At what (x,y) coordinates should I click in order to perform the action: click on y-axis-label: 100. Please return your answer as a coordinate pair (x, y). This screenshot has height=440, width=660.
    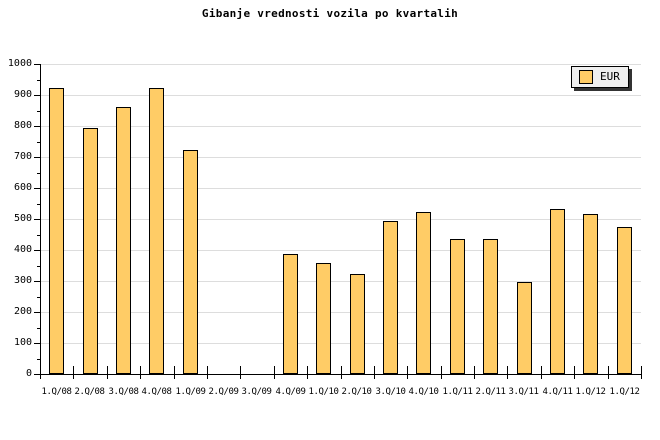
    Looking at the image, I should click on (22, 342).